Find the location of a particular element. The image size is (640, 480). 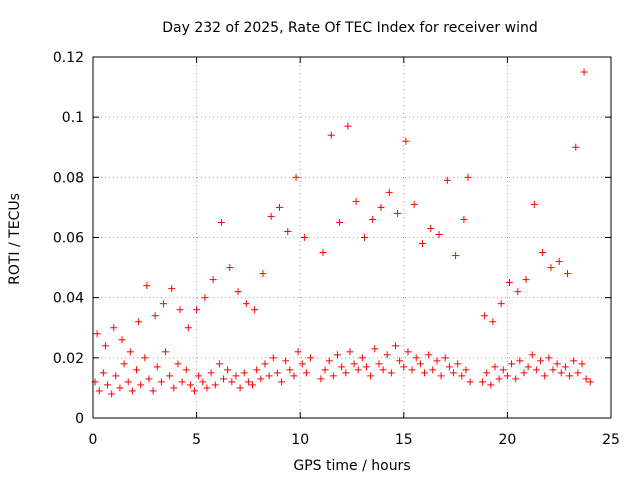

y-tick-label: 0.06 is located at coordinates (68, 239).